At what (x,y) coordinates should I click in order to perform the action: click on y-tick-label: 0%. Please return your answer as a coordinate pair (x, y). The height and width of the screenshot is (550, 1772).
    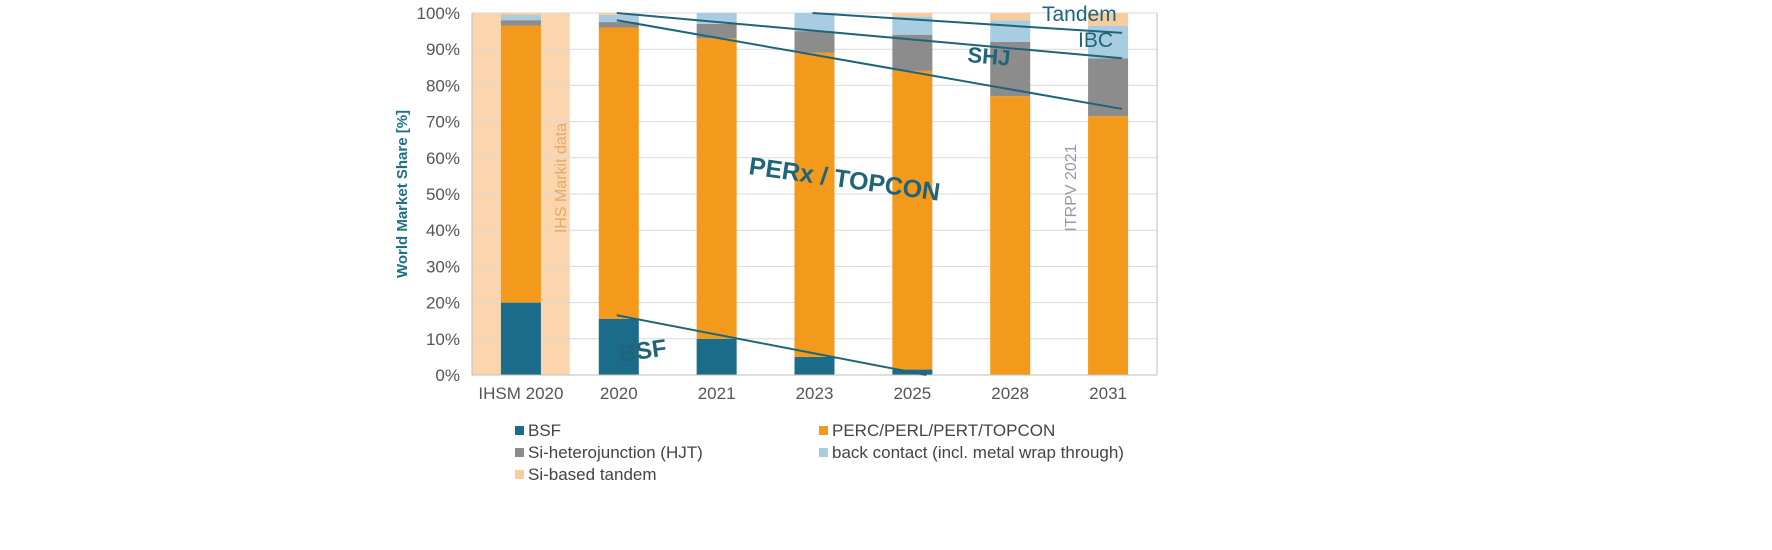
    Looking at the image, I should click on (447, 375).